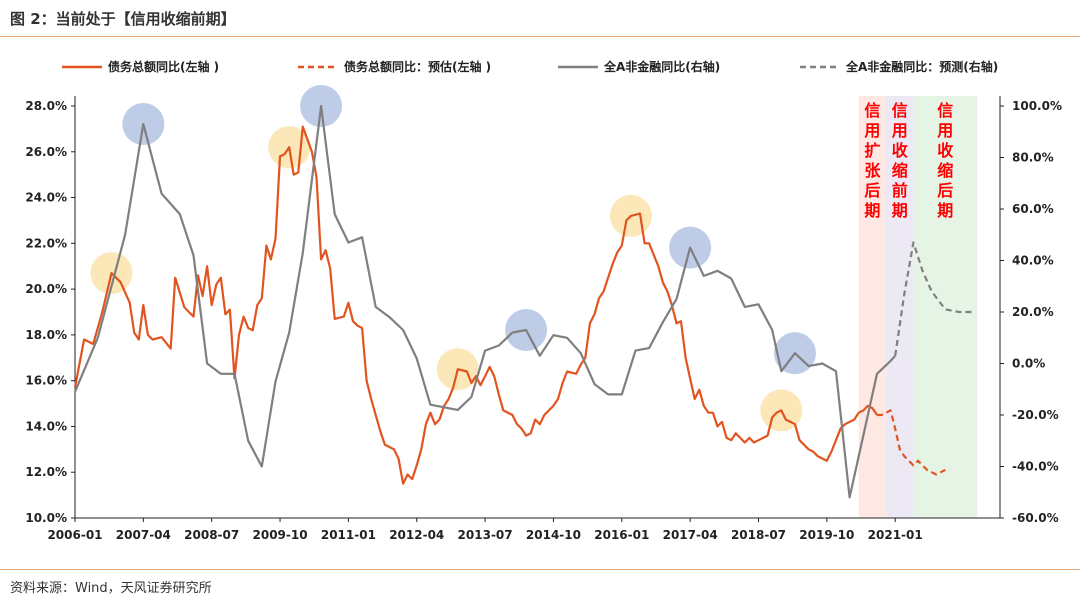 The height and width of the screenshot is (605, 1080). What do you see at coordinates (485, 535) in the screenshot?
I see `x-tick-label: 2013-07` at bounding box center [485, 535].